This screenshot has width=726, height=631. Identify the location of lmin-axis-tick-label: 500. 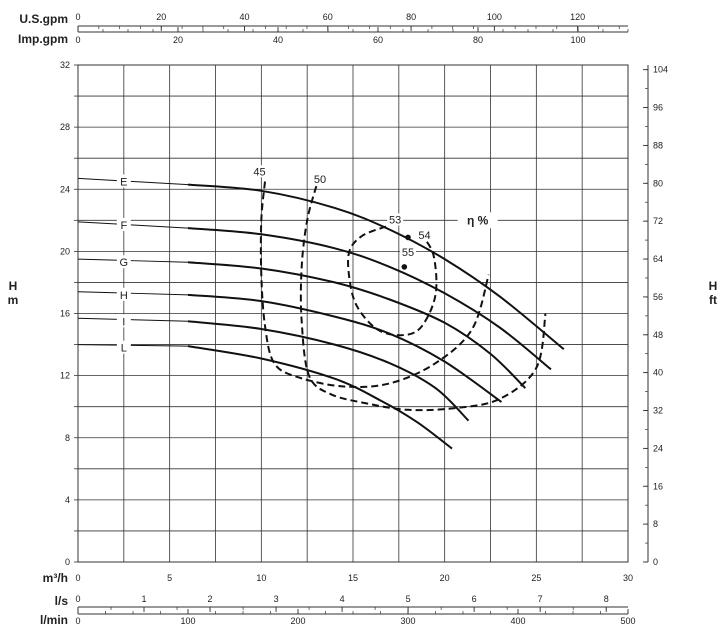
(627, 621).